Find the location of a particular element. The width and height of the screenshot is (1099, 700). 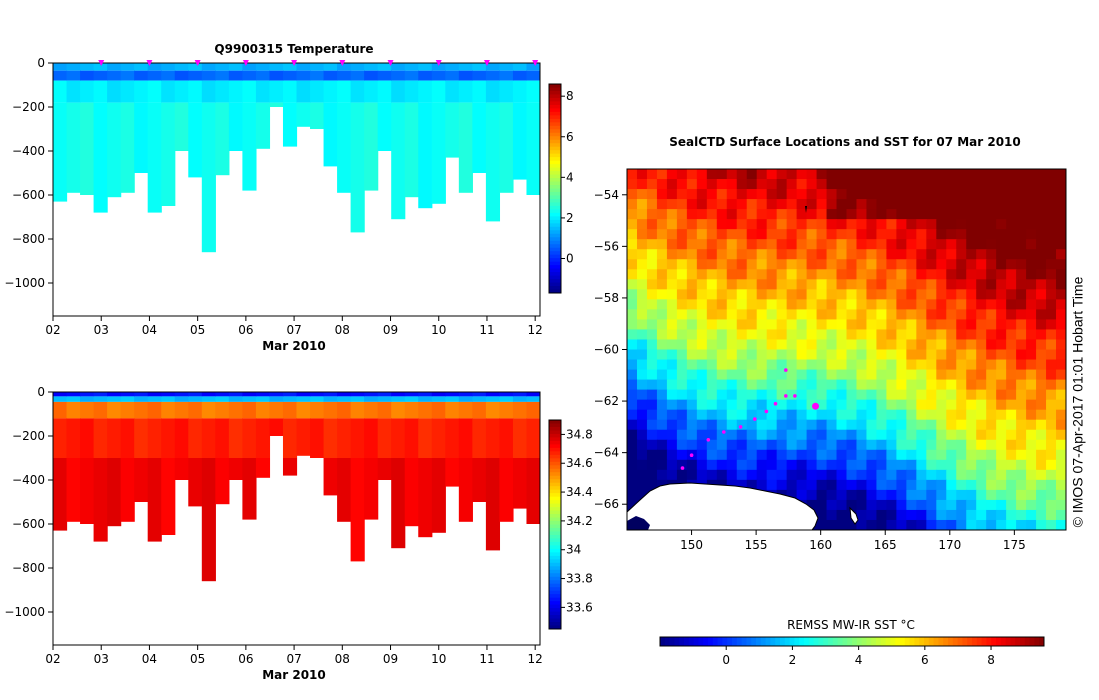

salinity-y-axis: 0−200−400−600−800−1000 is located at coordinates (28, 502).